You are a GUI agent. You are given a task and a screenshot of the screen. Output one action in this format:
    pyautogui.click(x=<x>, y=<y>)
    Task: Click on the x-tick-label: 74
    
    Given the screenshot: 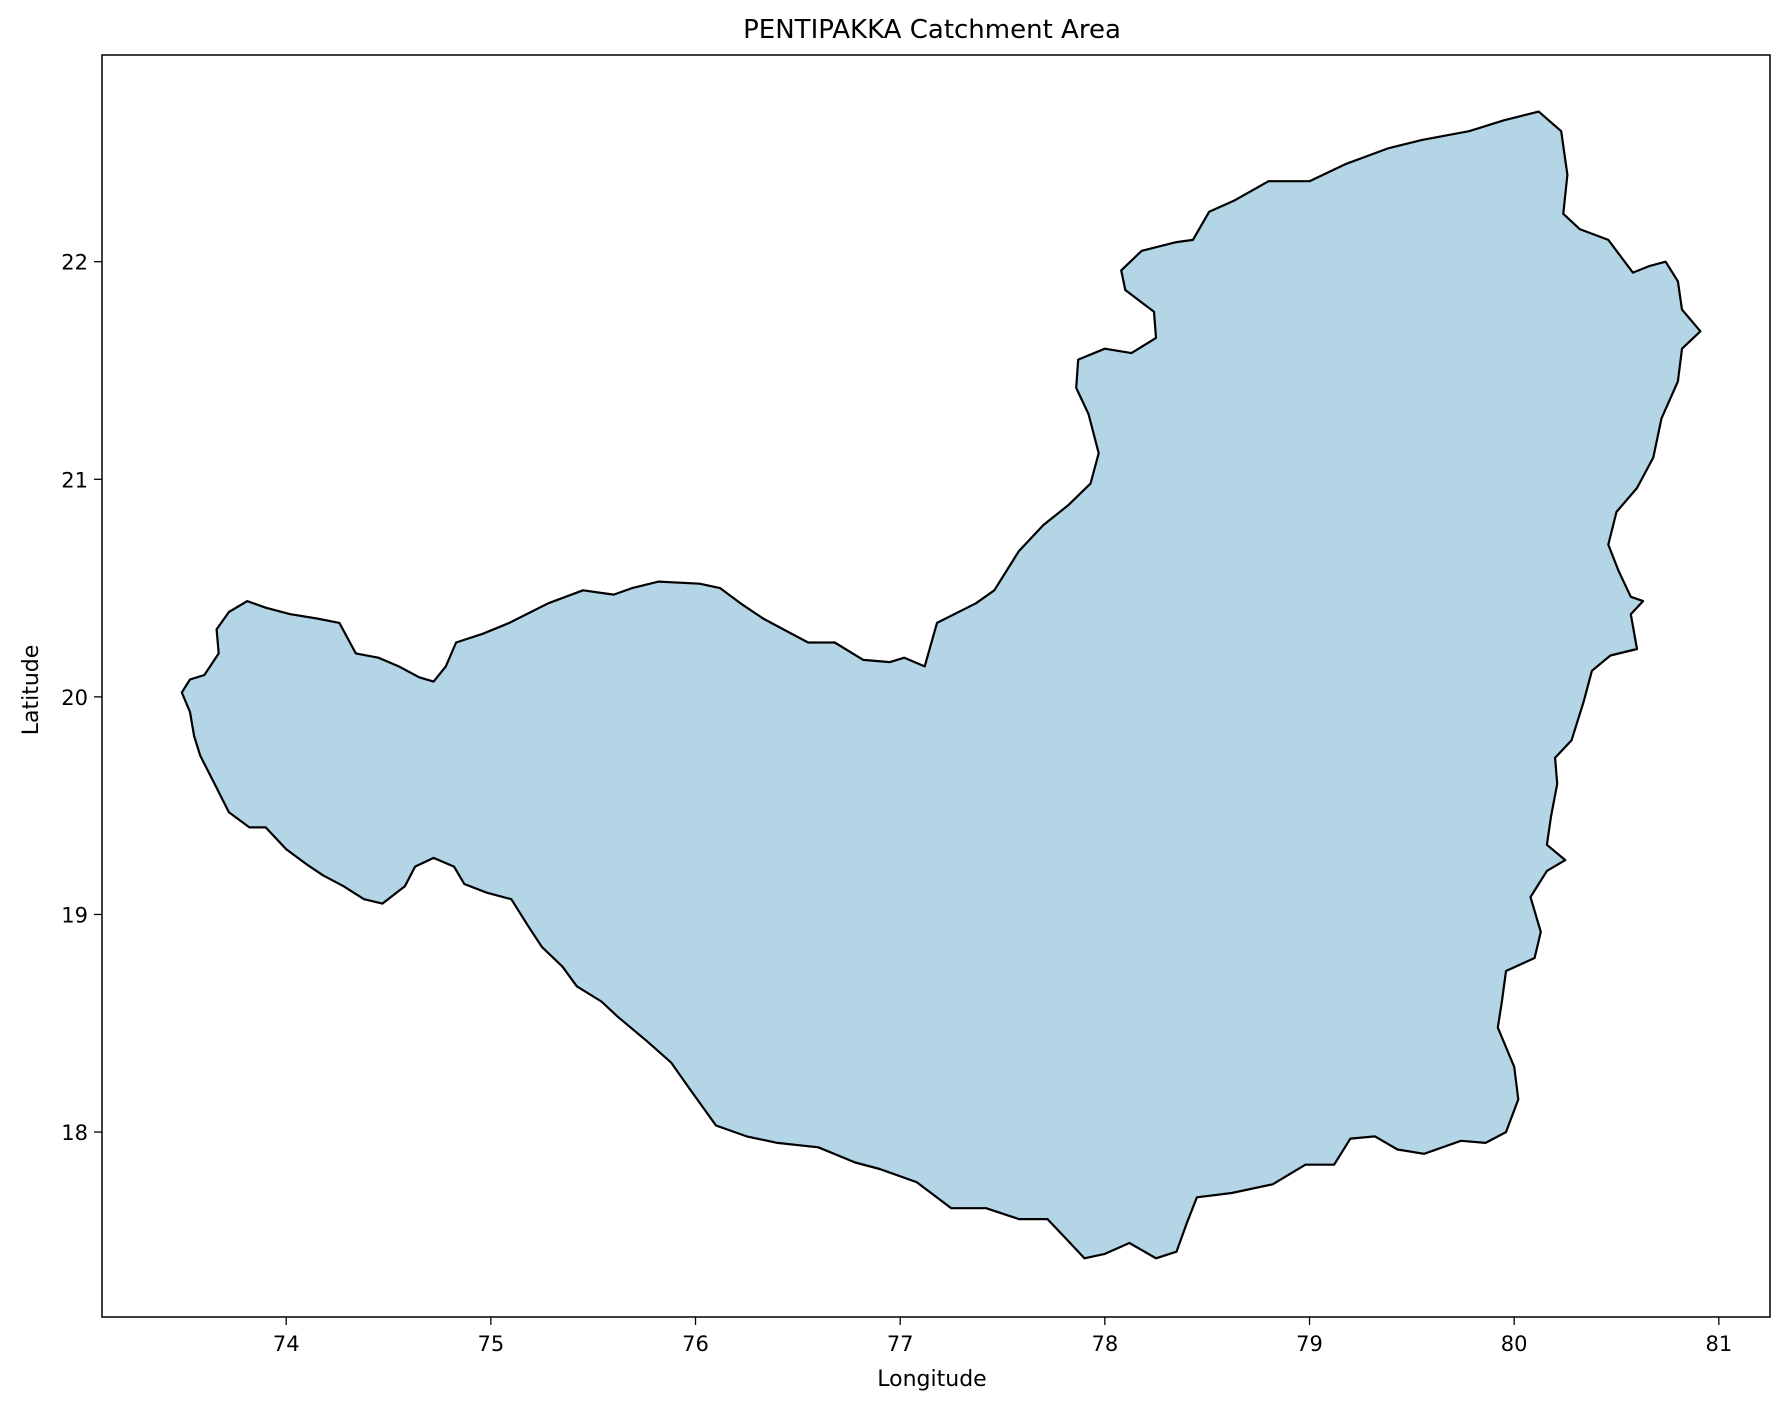 What is the action you would take?
    pyautogui.click(x=286, y=1344)
    